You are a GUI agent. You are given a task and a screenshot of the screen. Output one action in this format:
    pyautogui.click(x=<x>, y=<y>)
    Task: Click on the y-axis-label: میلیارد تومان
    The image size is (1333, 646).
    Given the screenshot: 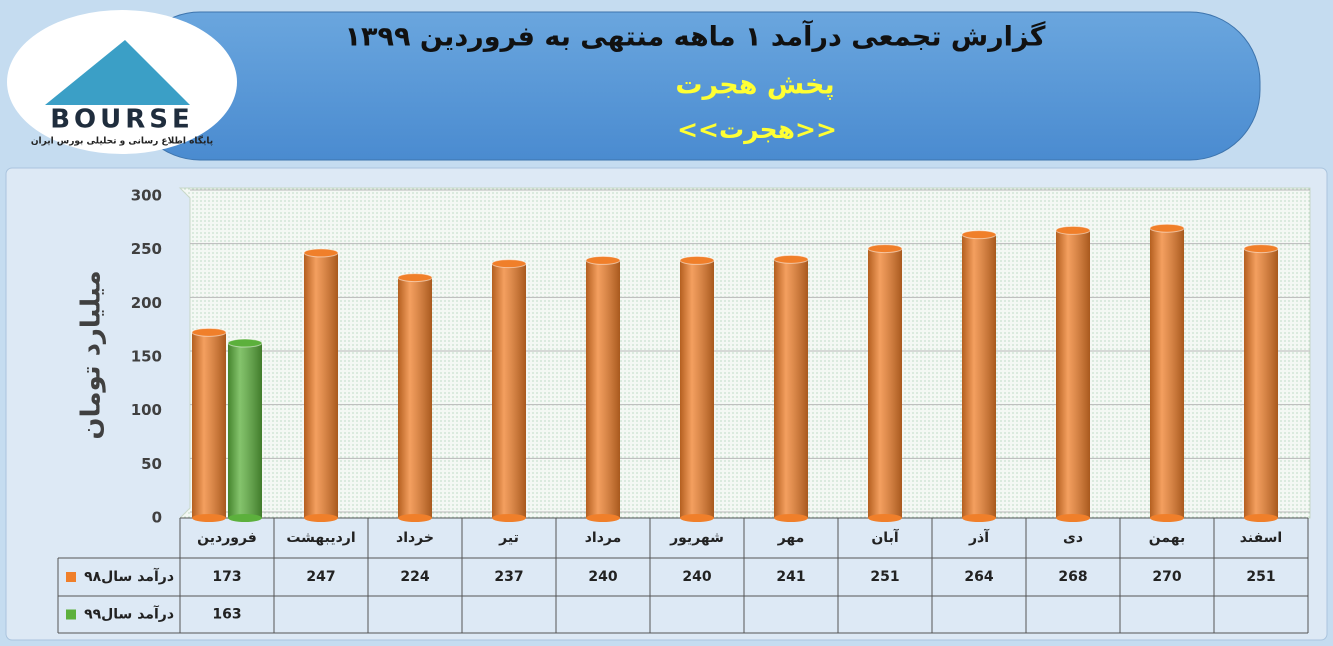 What is the action you would take?
    pyautogui.click(x=92, y=354)
    